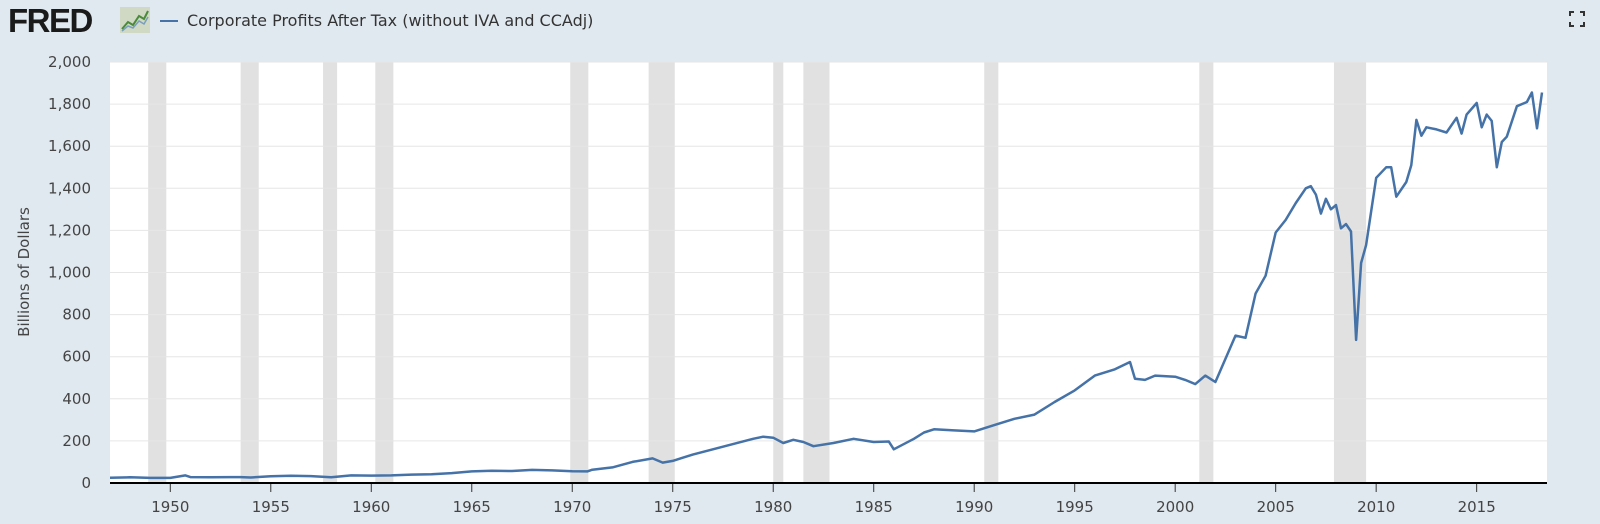 The image size is (1600, 524). What do you see at coordinates (69, 146) in the screenshot?
I see `y-tick-label: 1,600` at bounding box center [69, 146].